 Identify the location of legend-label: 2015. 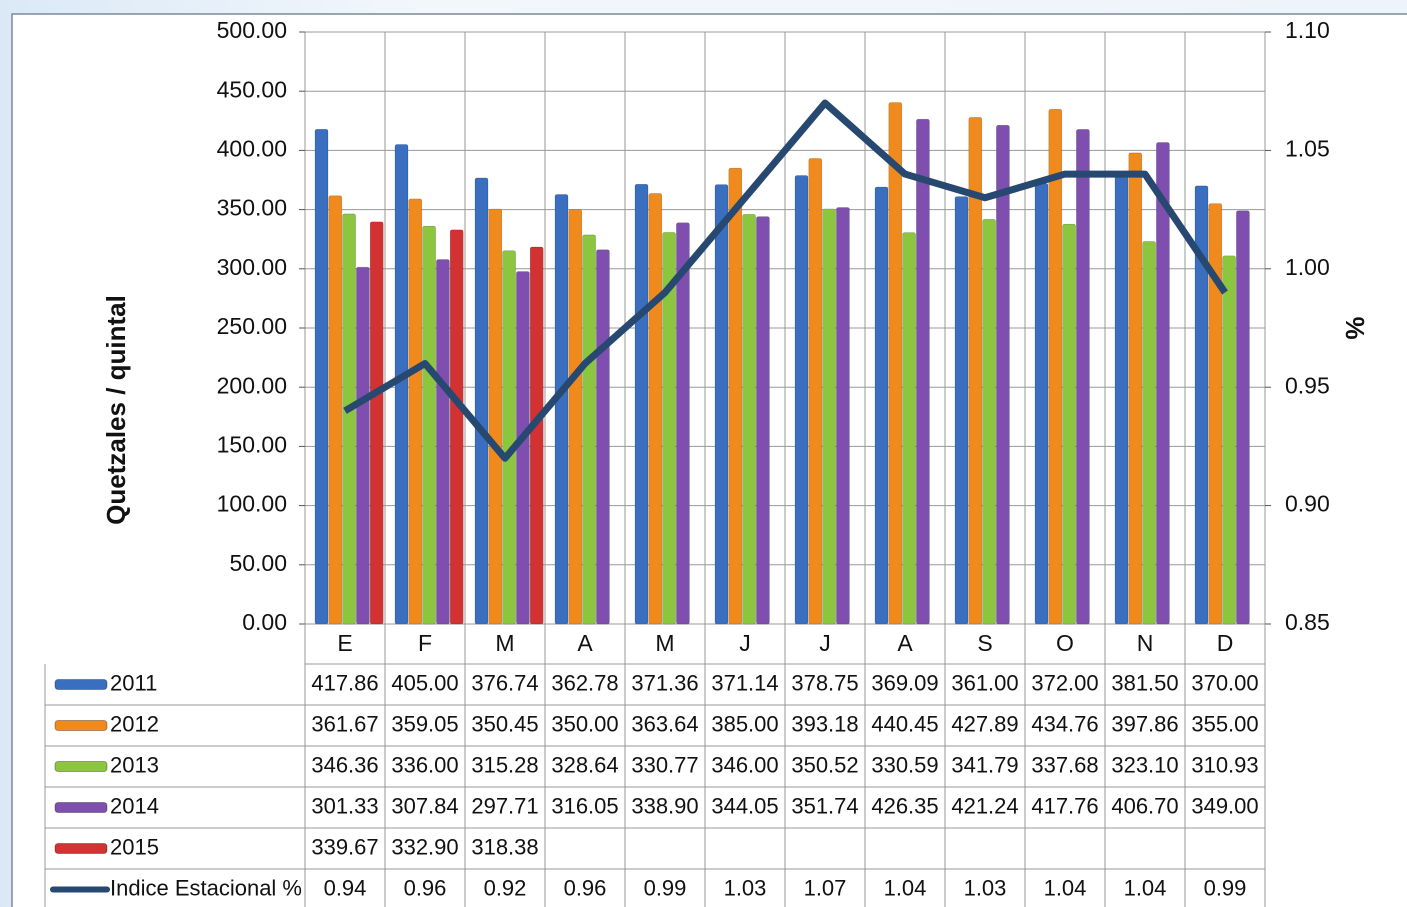
(134, 846).